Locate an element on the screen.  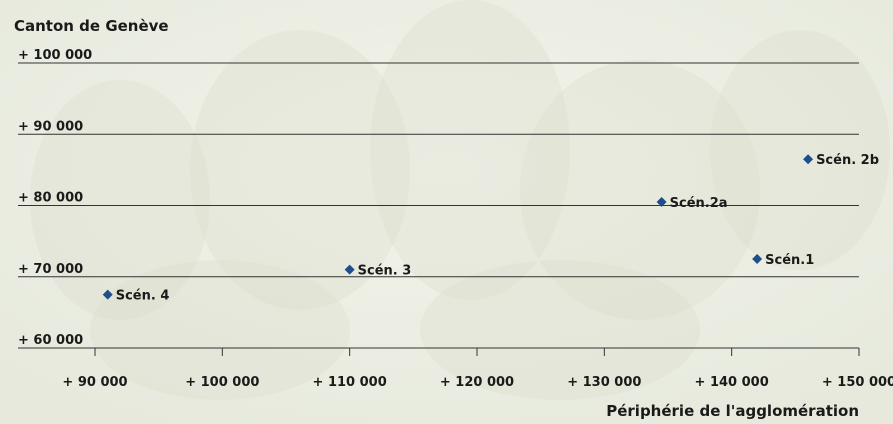
data-point-label: Scén.2a is located at coordinates (699, 203).